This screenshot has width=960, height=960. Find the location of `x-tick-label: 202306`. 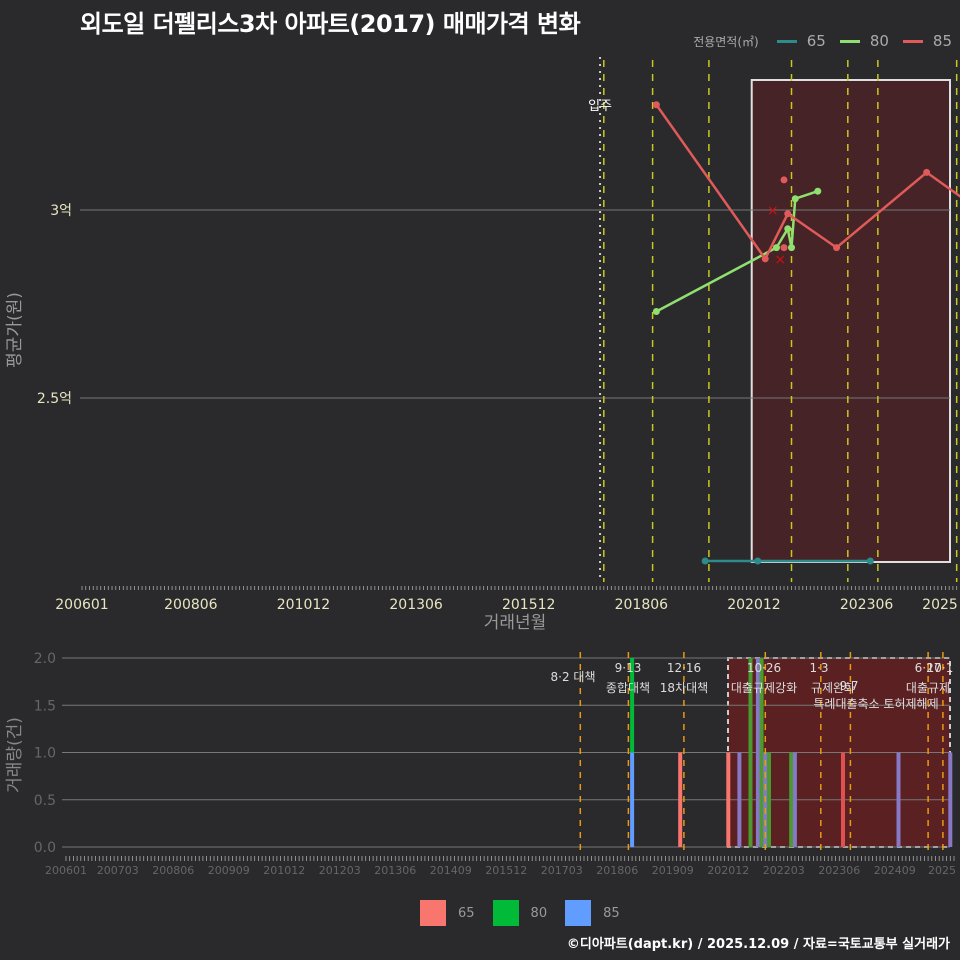

x-tick-label: 202306 is located at coordinates (867, 605).